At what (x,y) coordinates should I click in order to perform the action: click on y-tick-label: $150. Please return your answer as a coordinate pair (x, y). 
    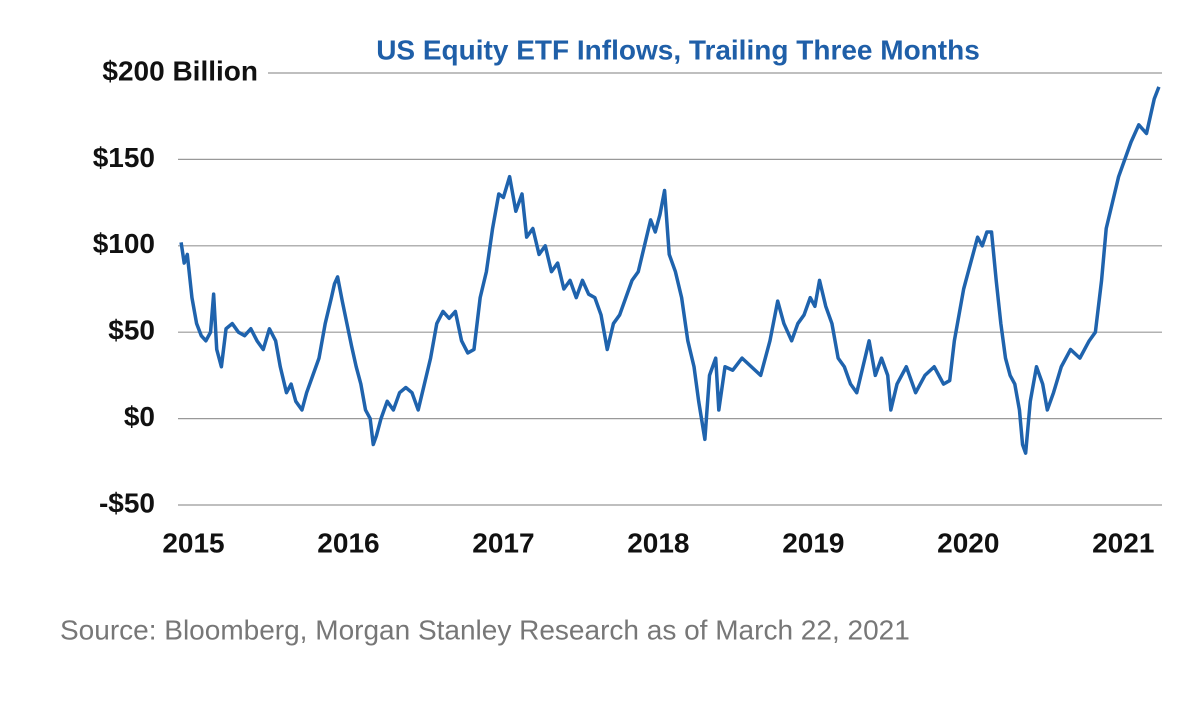
    Looking at the image, I should click on (124, 157).